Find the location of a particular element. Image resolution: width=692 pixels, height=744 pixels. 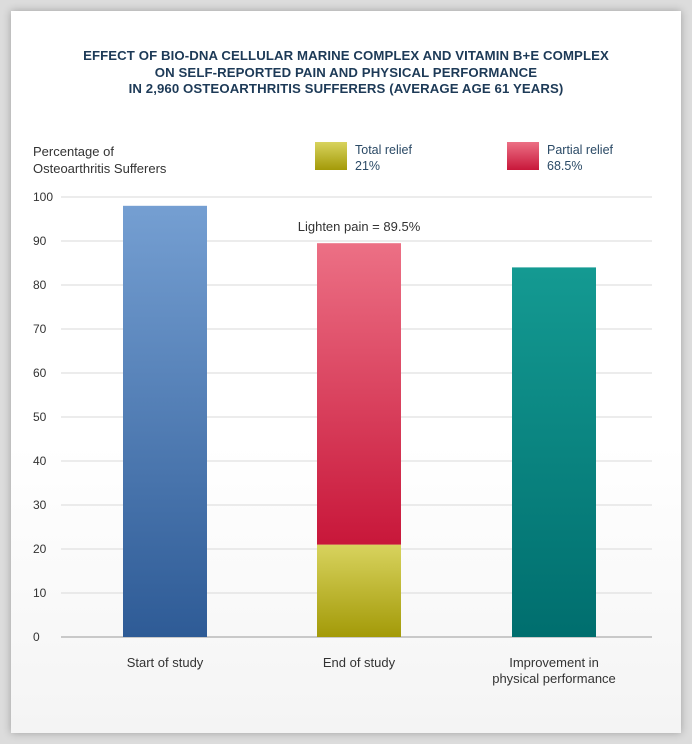

y-axis-label: Percentage of Osteoarthritis Sufferers is located at coordinates (99, 160).